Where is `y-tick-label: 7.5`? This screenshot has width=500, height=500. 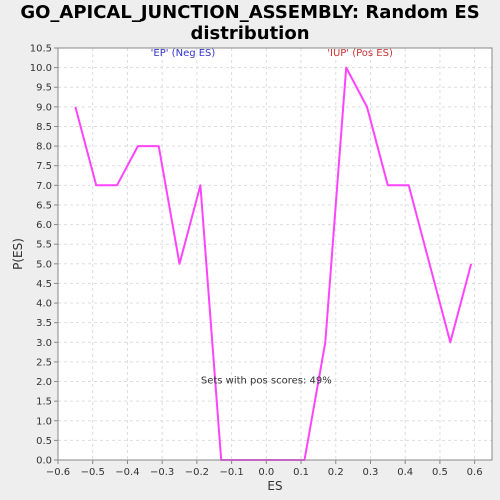 y-tick-label: 7.5 is located at coordinates (44, 166).